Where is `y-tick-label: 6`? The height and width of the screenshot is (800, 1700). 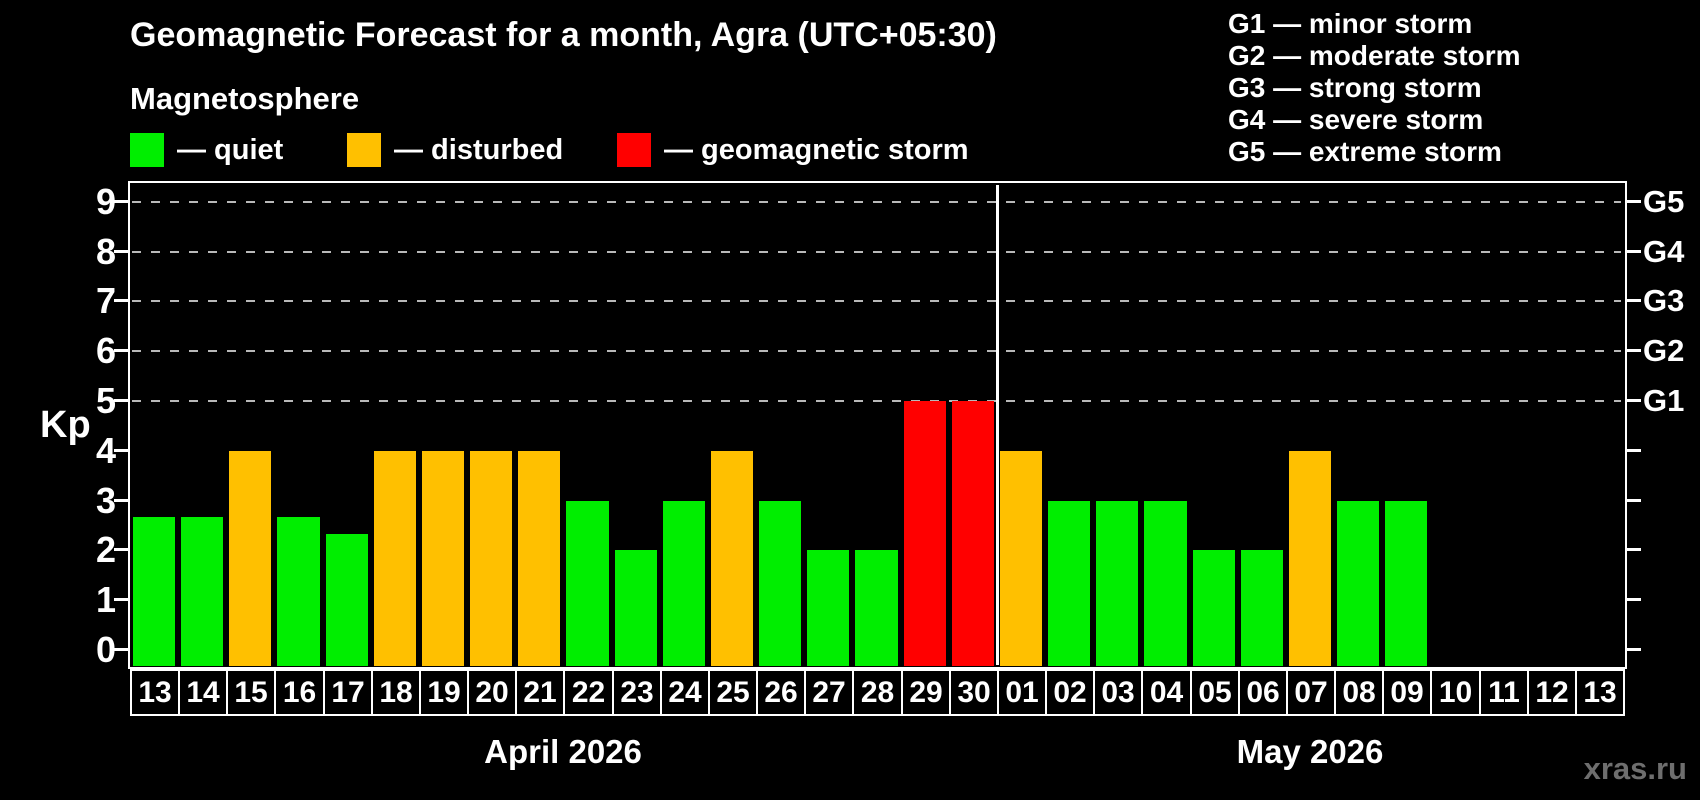 y-tick-label: 6 is located at coordinates (105, 351).